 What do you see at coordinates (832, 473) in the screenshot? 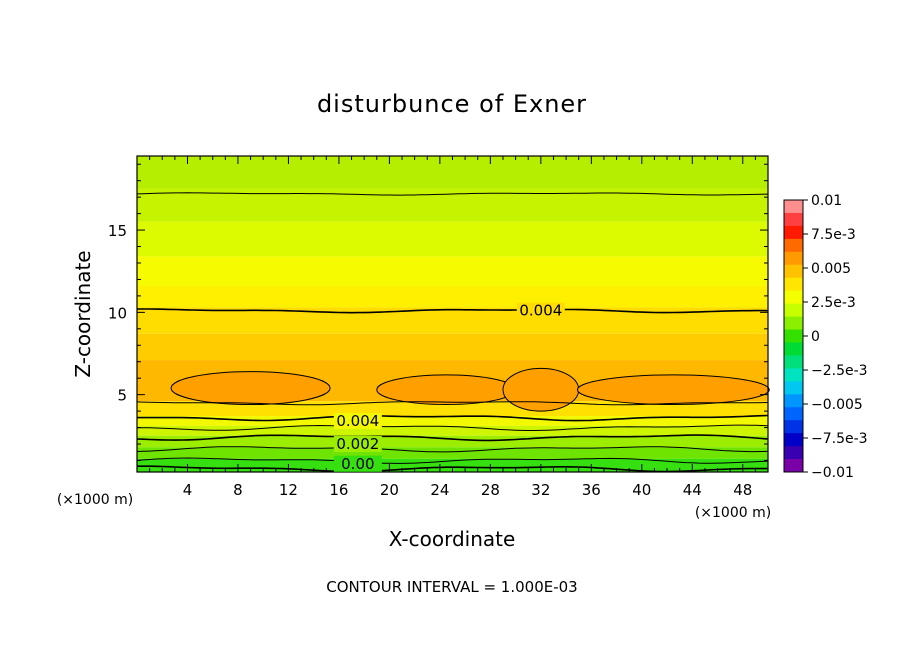
I see `colorbar-label-8: −0.01` at bounding box center [832, 473].